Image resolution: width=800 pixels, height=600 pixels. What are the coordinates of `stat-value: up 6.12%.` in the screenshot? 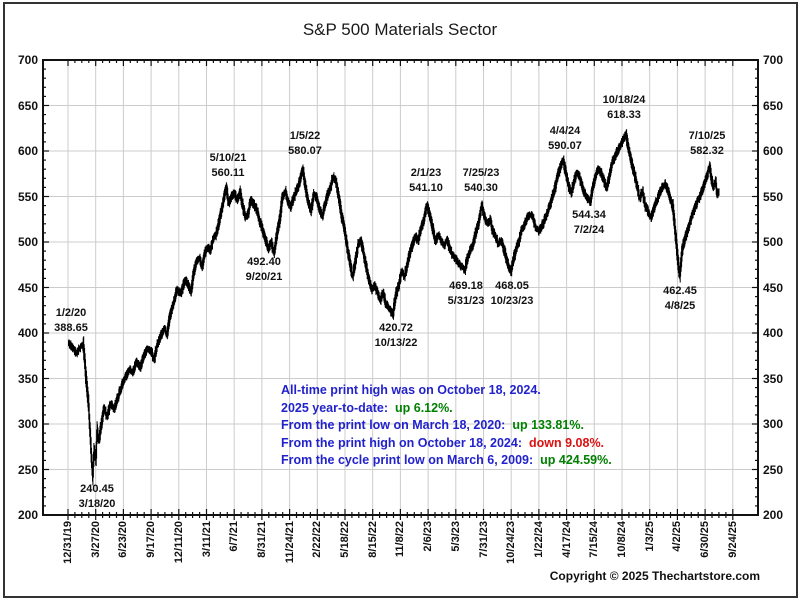 It's located at (424, 407).